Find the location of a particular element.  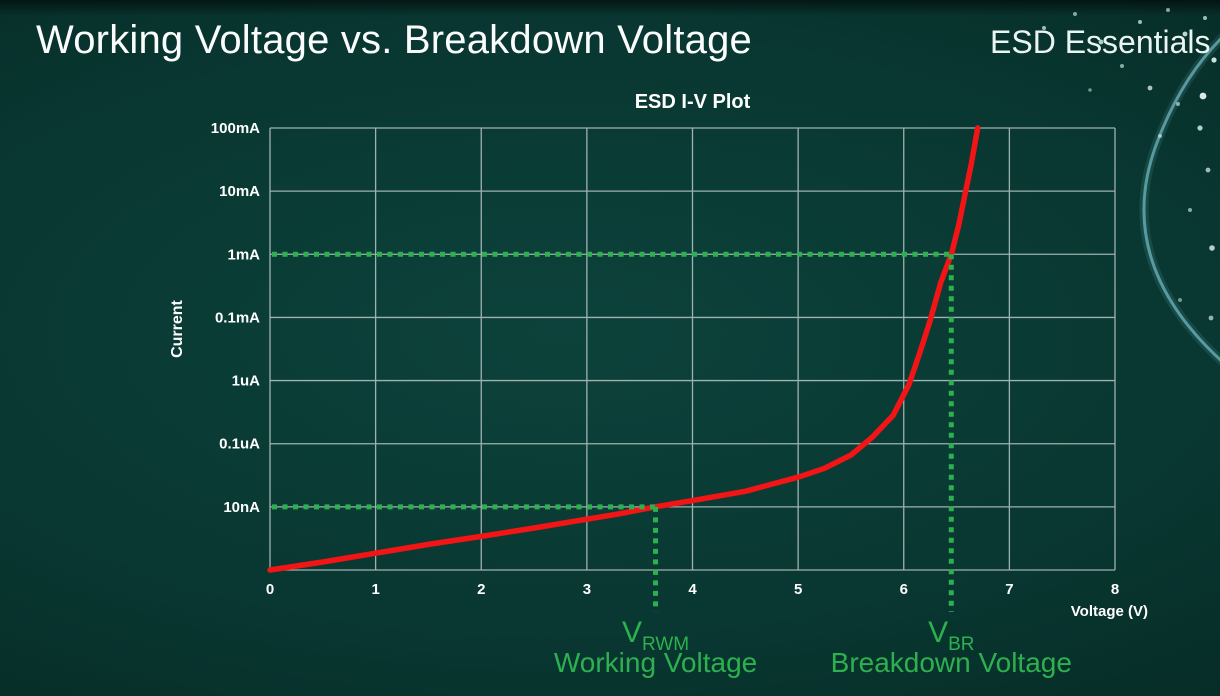

y-tick-label: 100mA is located at coordinates (235, 128).